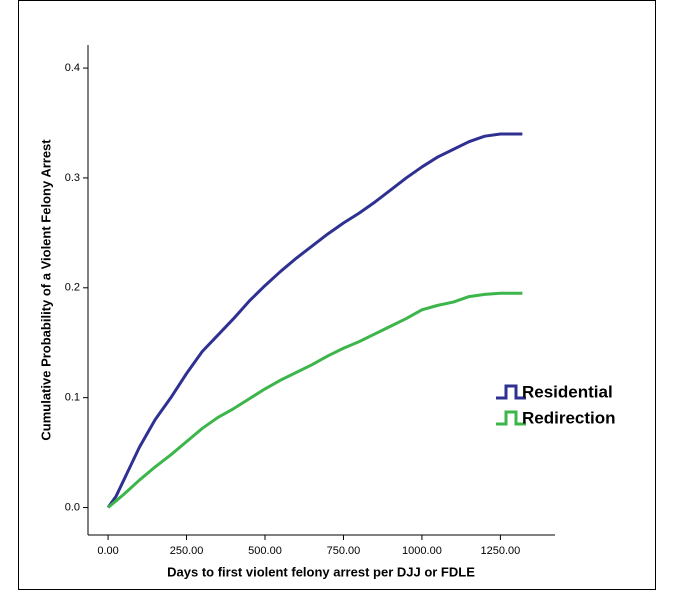 The image size is (673, 595). Describe the element at coordinates (265, 551) in the screenshot. I see `x-tick-label: 500.00` at that location.